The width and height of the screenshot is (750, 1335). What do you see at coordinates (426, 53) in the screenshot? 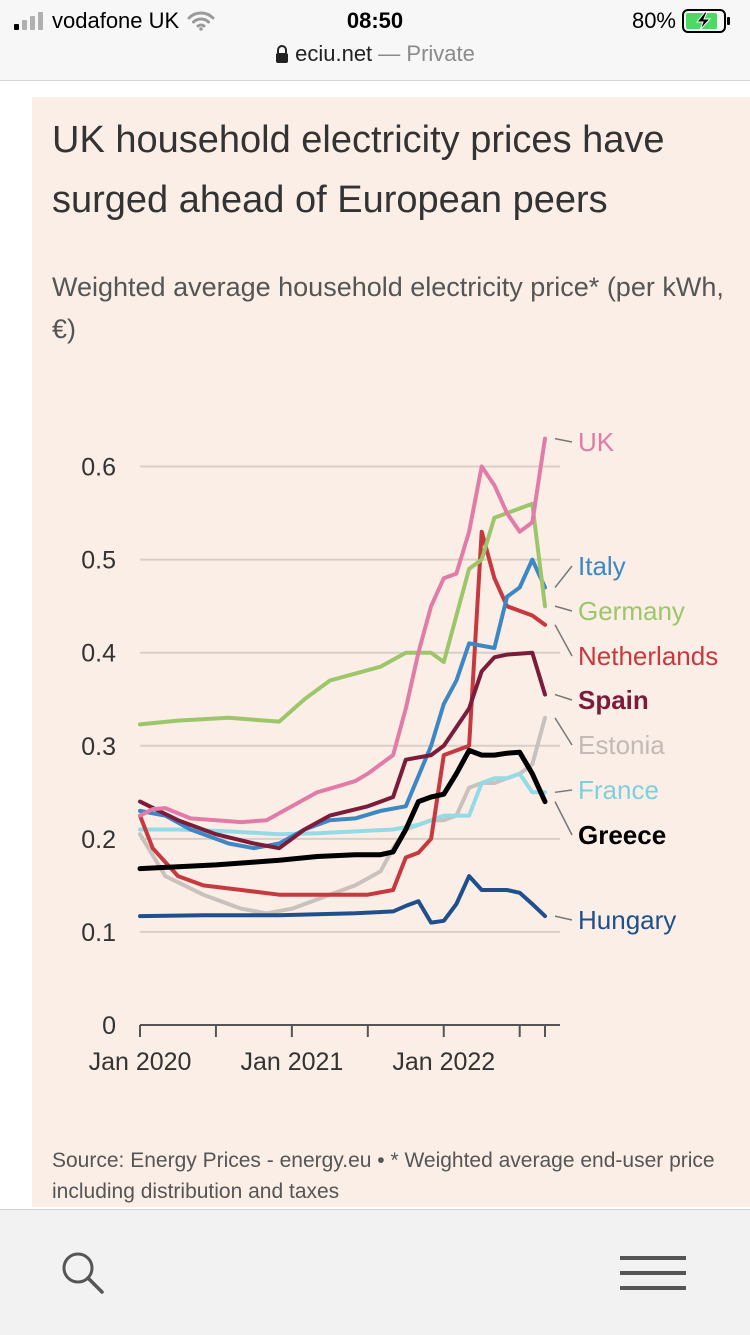
I see `private-mode-label: — Private` at bounding box center [426, 53].